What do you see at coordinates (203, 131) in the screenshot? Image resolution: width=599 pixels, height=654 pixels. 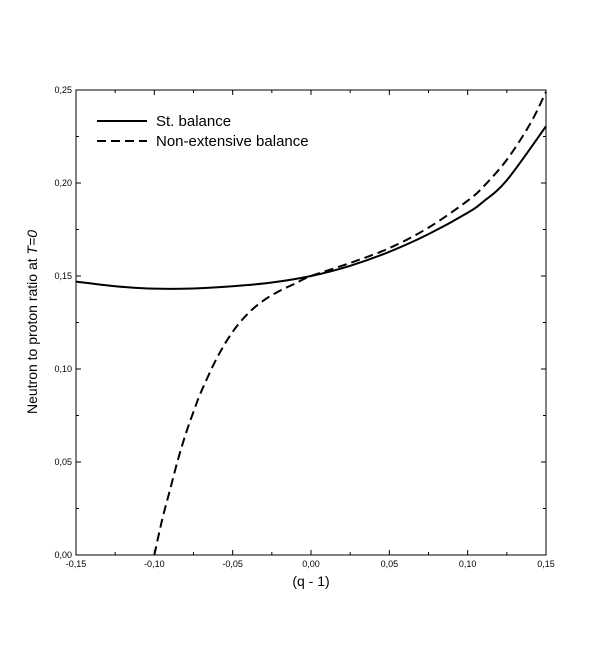 I see `legend: St. balance Non-extensive balance` at bounding box center [203, 131].